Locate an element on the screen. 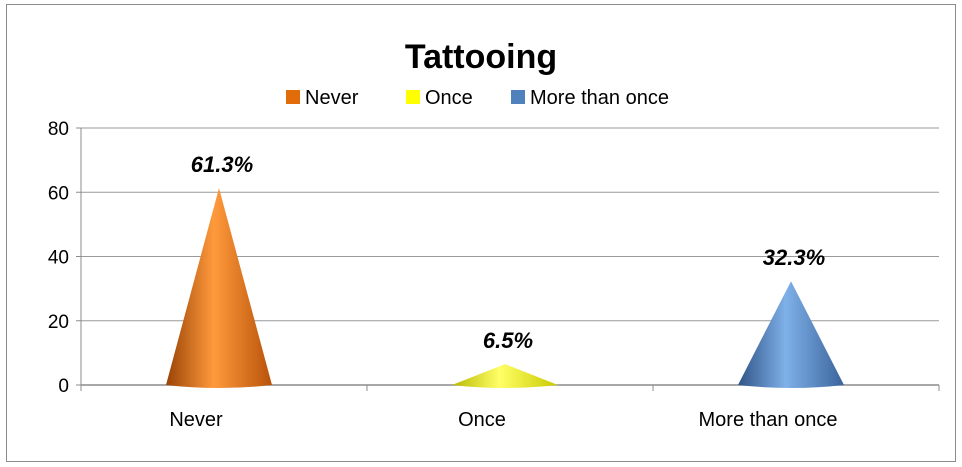 The height and width of the screenshot is (467, 962). y-tick-label: 40 is located at coordinates (58, 258).